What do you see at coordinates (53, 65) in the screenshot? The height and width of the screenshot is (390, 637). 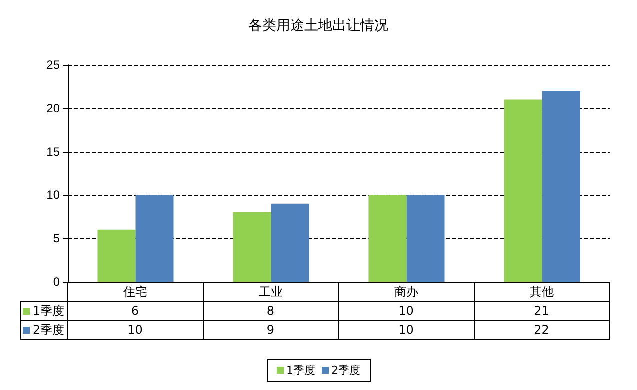 I see `y-tick-label: 25` at bounding box center [53, 65].